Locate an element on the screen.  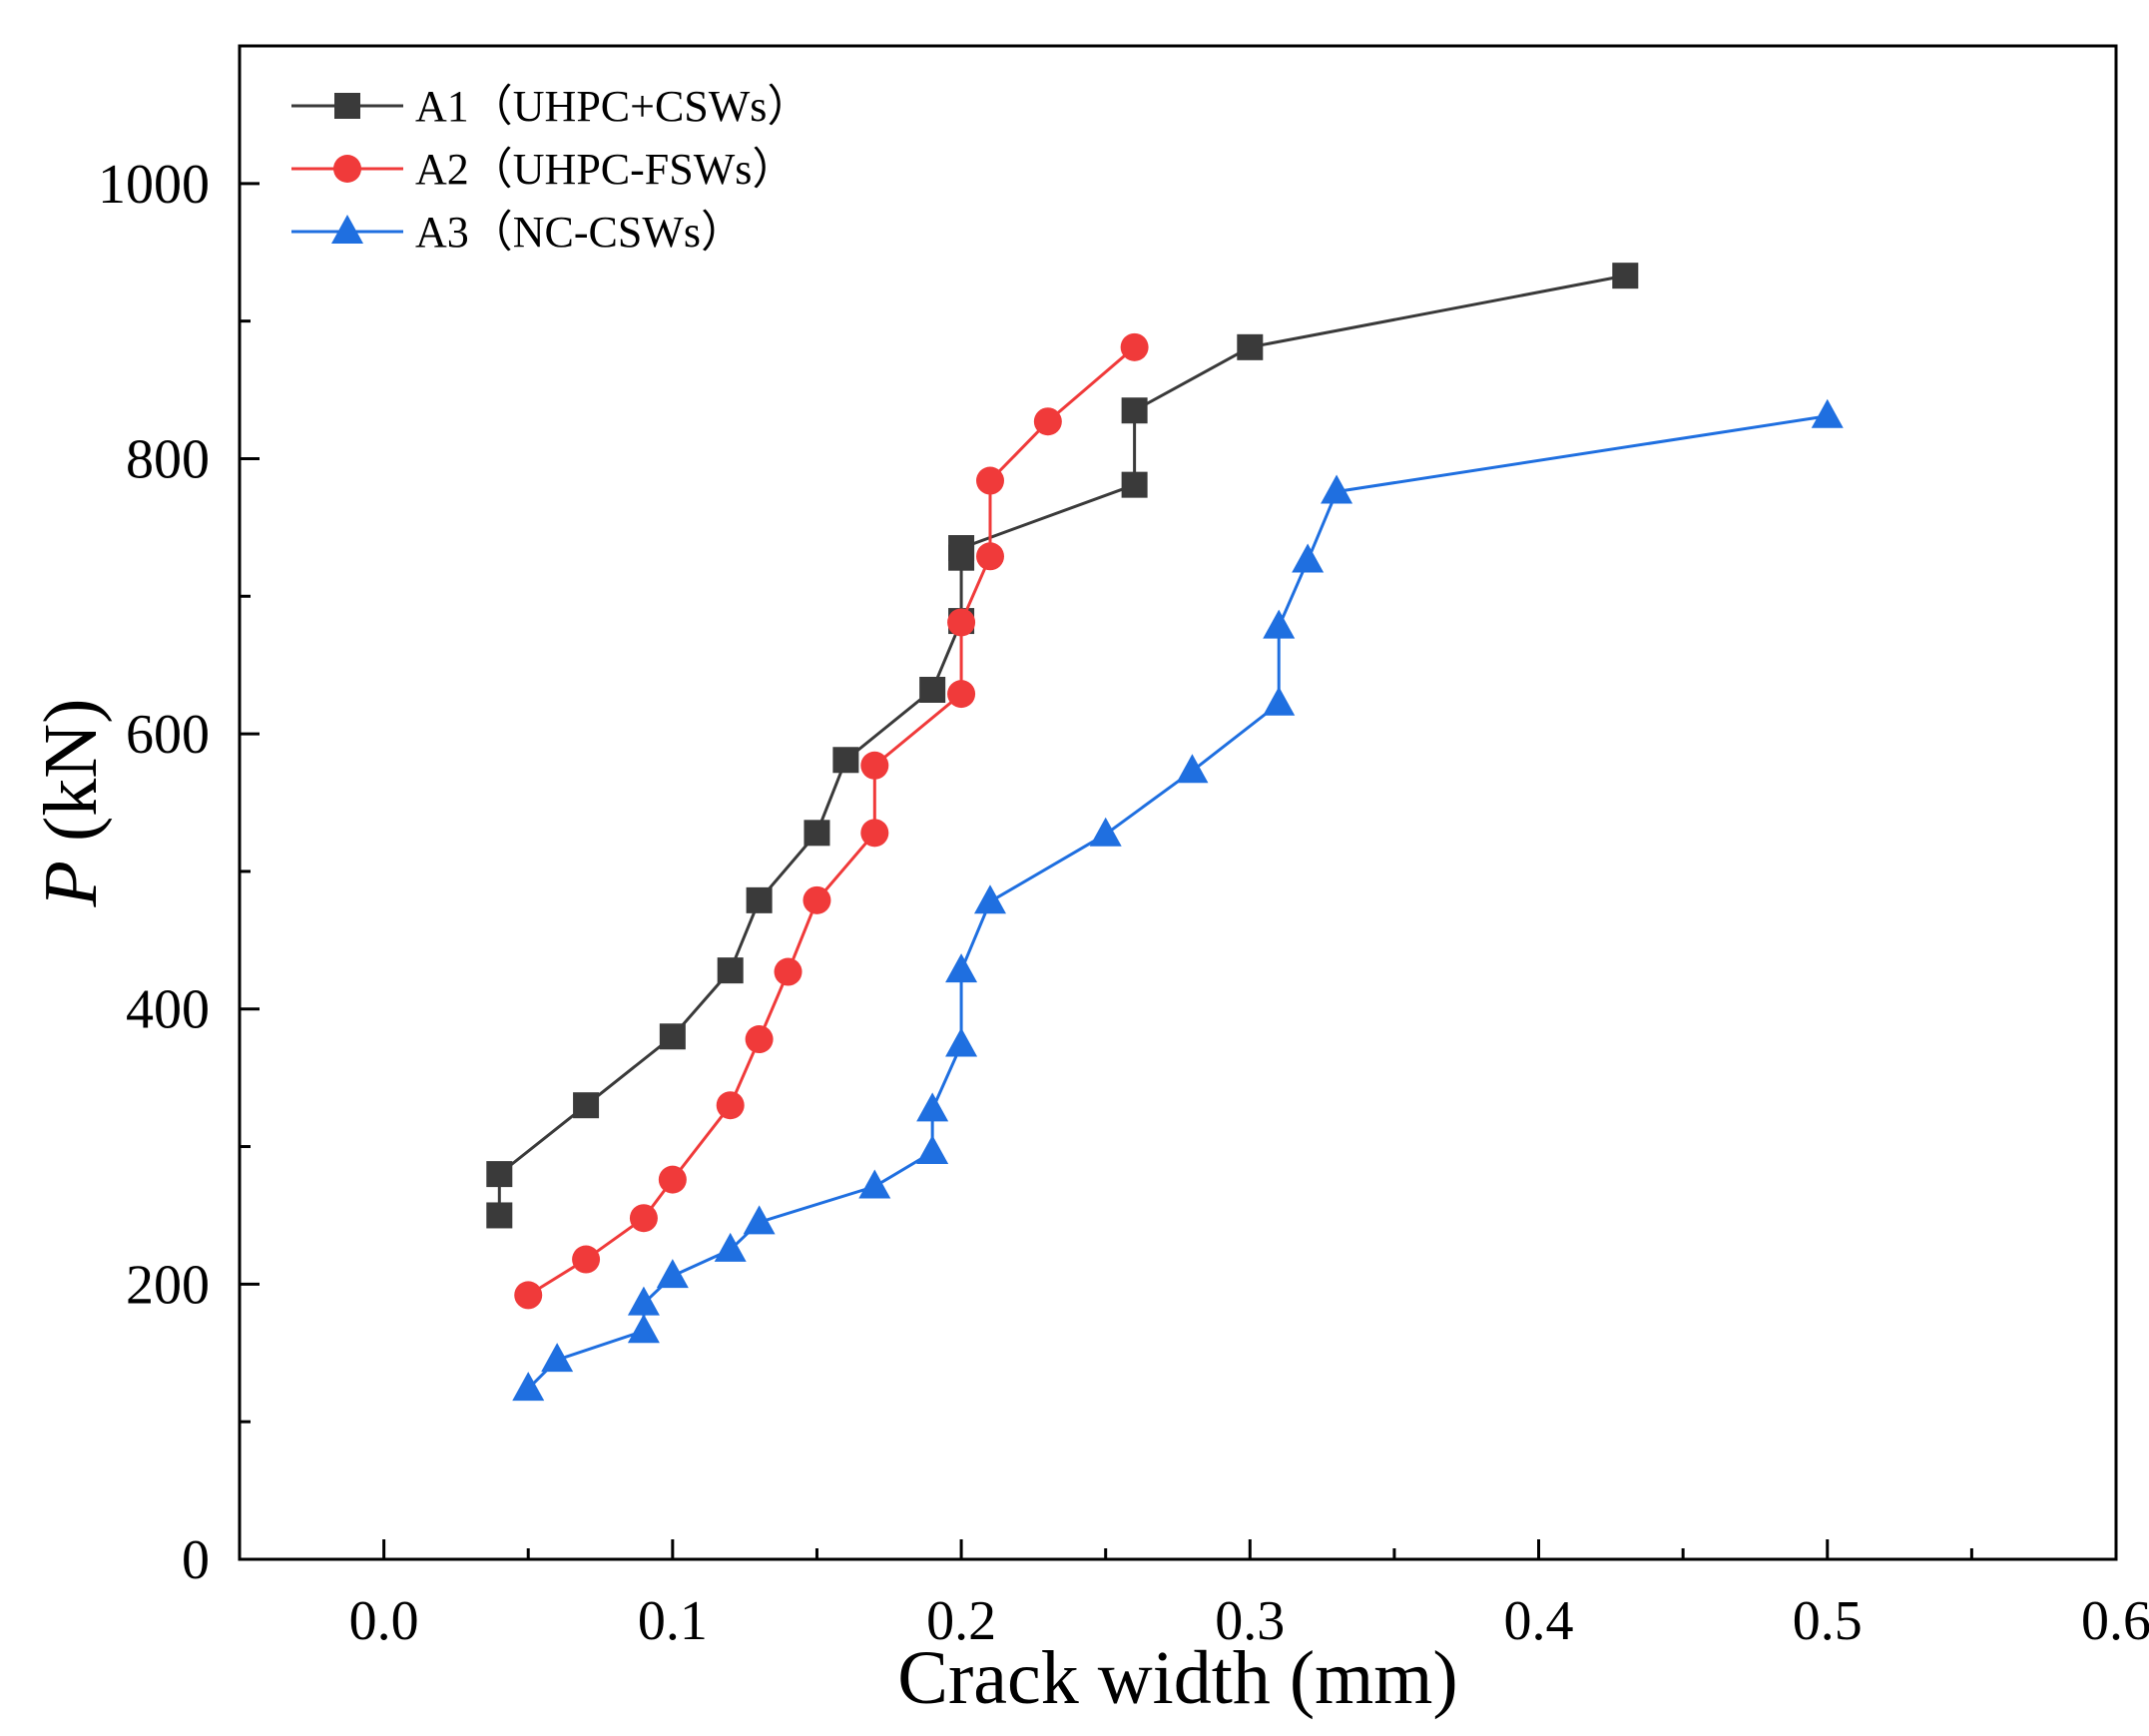
x-tick-label: 0.4 is located at coordinates (1539, 1621).